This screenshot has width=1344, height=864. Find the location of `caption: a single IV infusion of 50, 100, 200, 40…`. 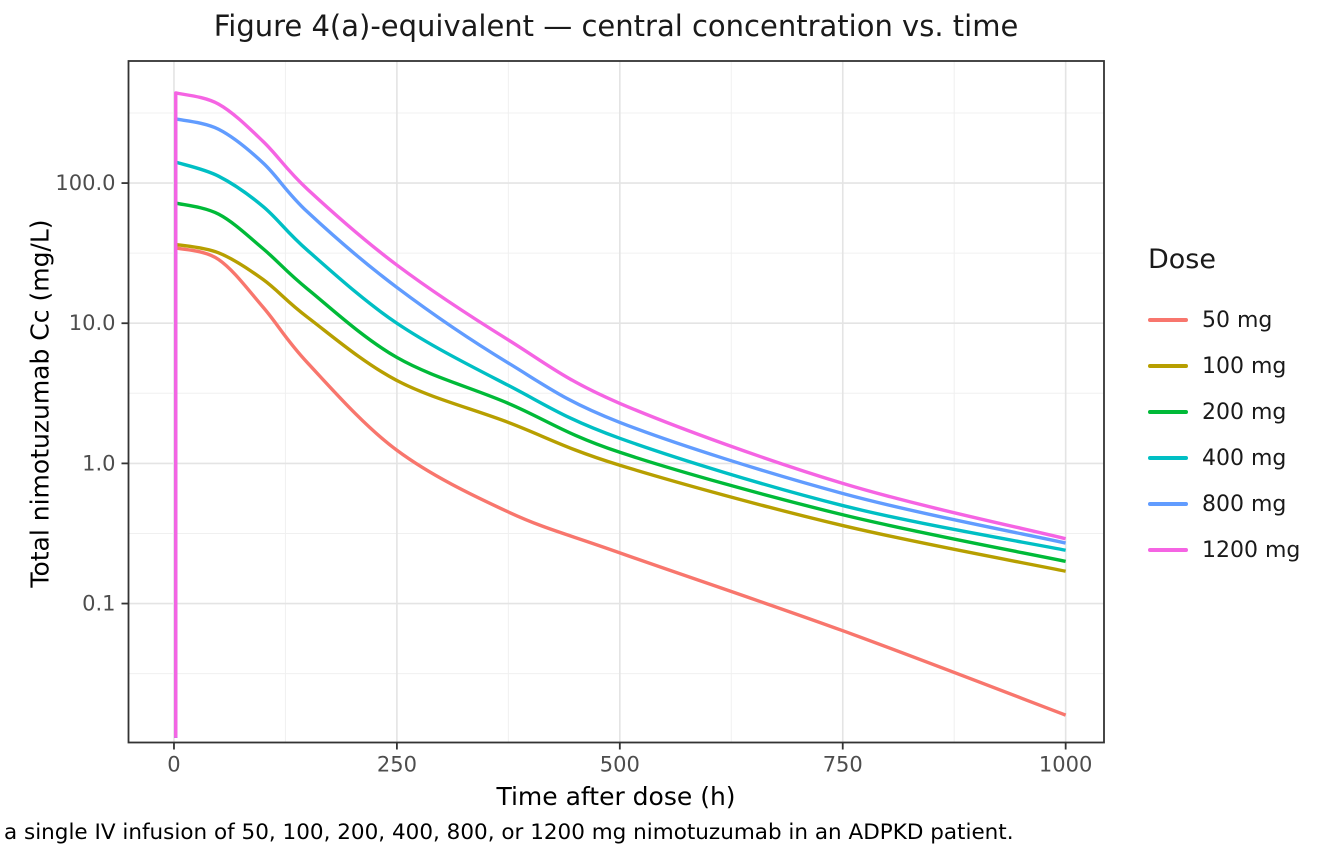

caption: a single IV infusion of 50, 100, 200, 40… is located at coordinates (509, 832).